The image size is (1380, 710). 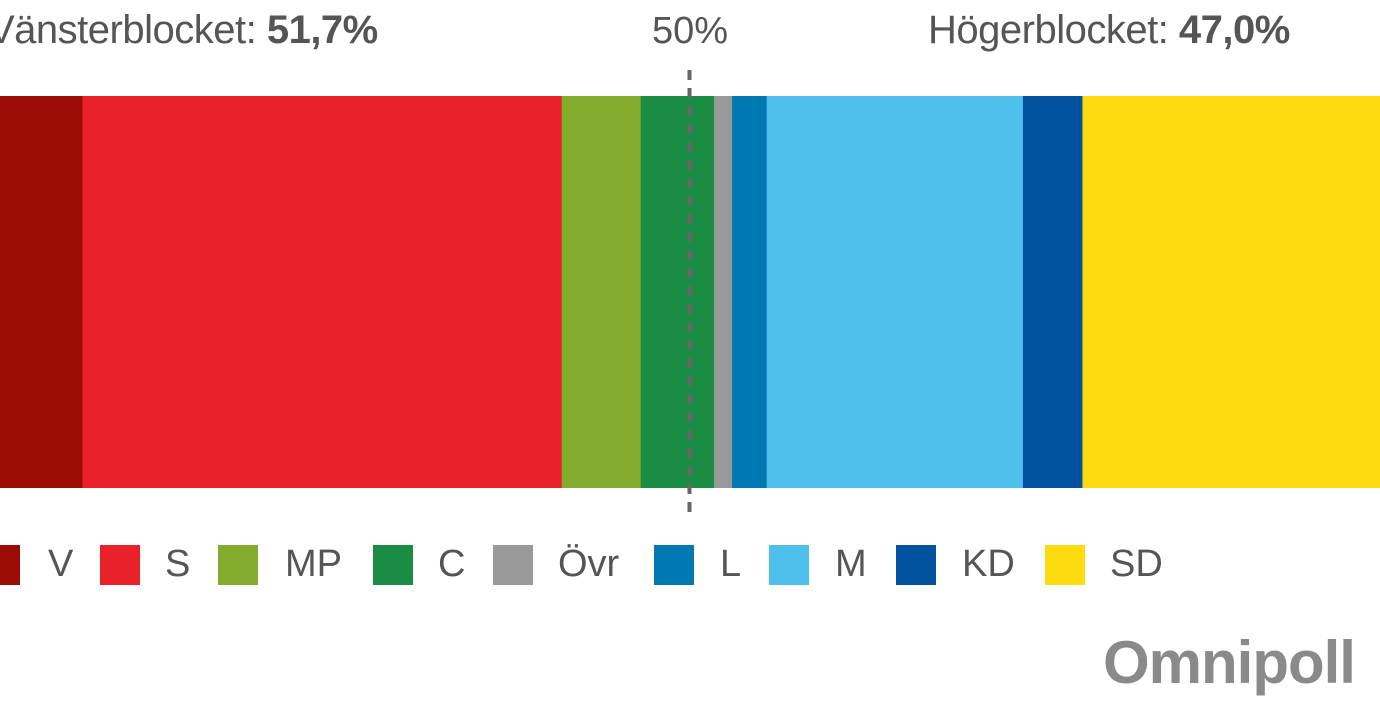 What do you see at coordinates (1048, 30) in the screenshot?
I see `right-bloc-name: Högerblocket:` at bounding box center [1048, 30].